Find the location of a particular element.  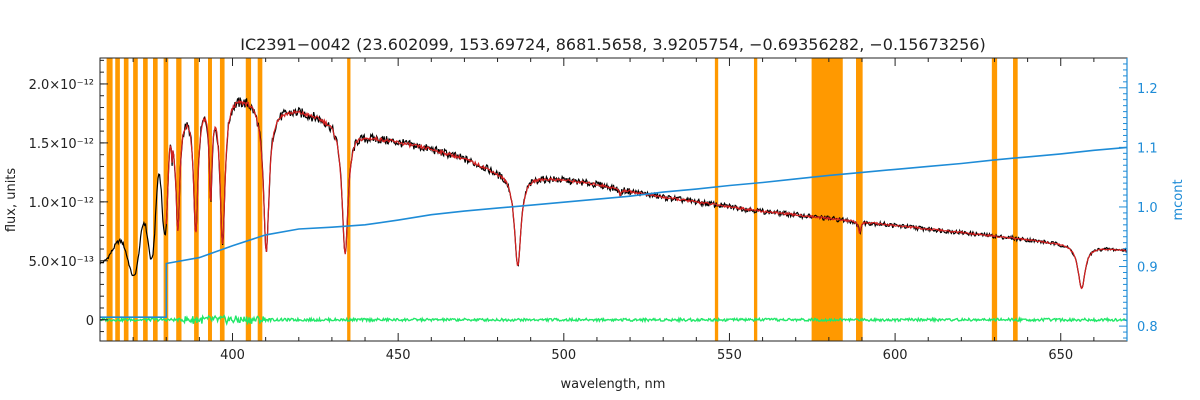

y-right-tick-label: 0.9 is located at coordinates (1147, 268).